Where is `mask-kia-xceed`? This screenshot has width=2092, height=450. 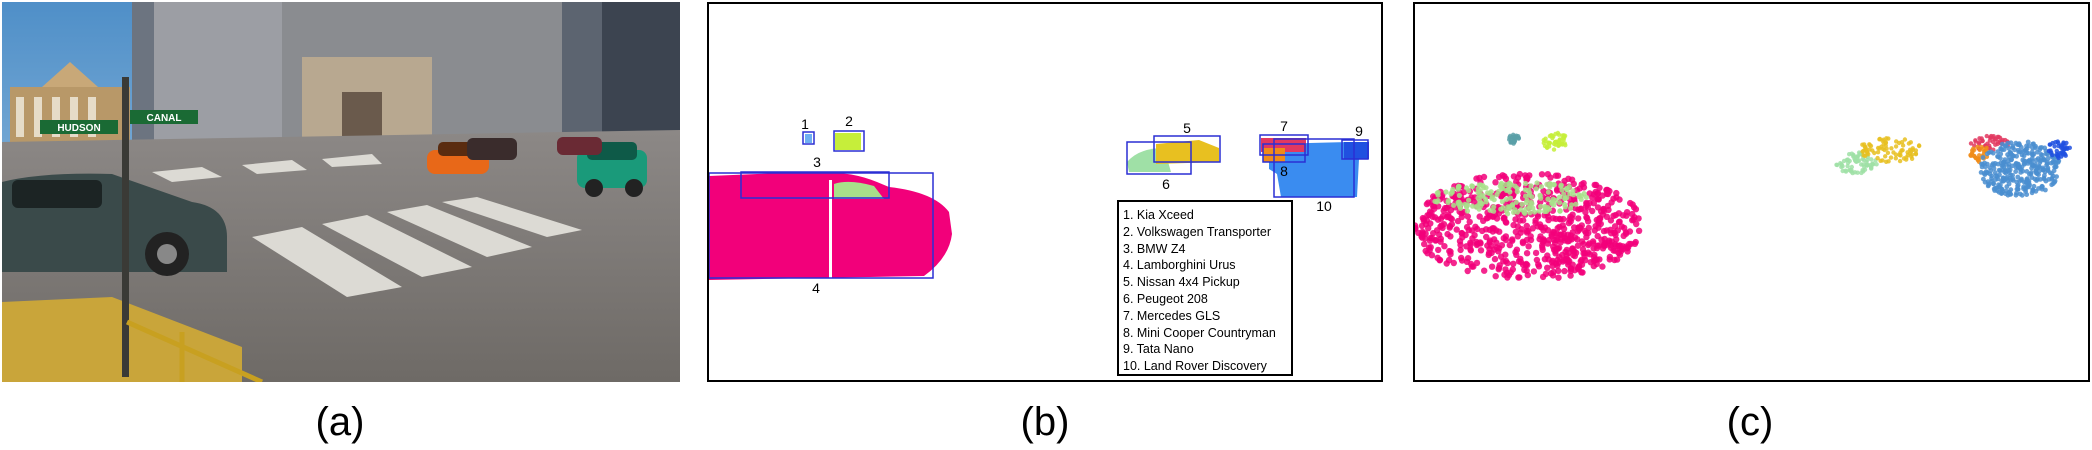
mask-kia-xceed is located at coordinates (808, 138).